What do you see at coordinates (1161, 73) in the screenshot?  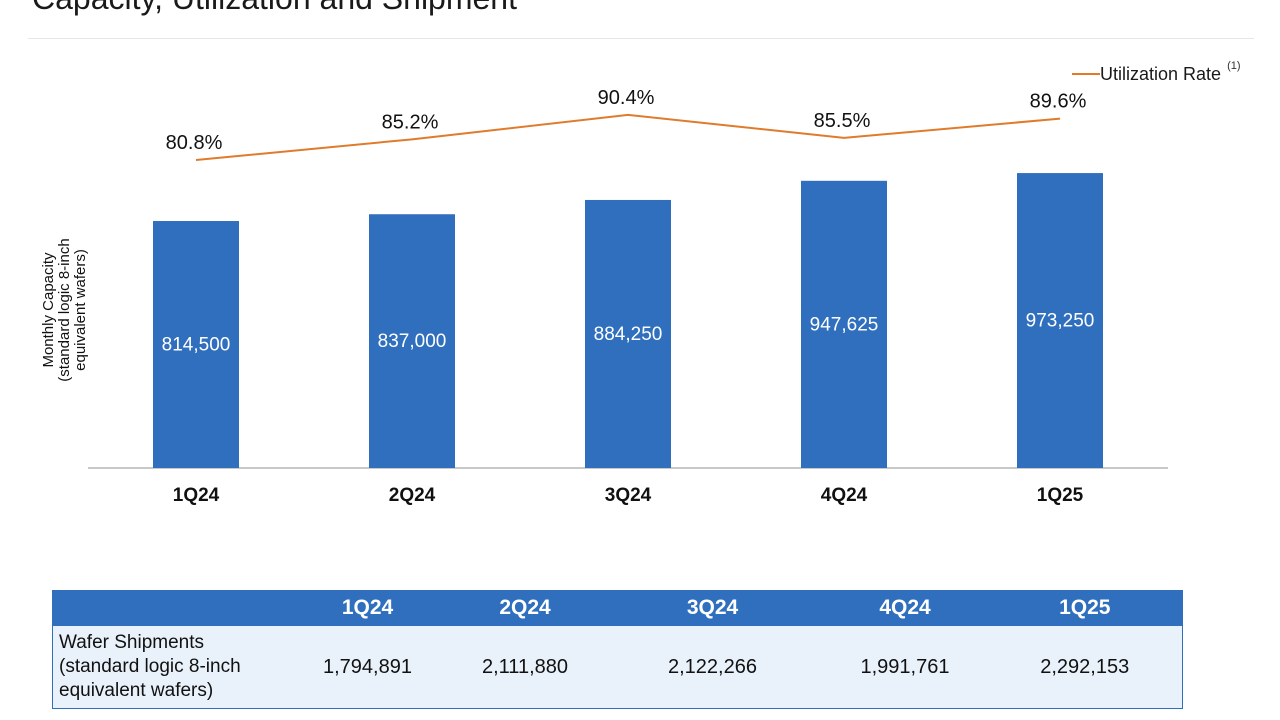 I see `legend-label: Utilization Rate` at bounding box center [1161, 73].